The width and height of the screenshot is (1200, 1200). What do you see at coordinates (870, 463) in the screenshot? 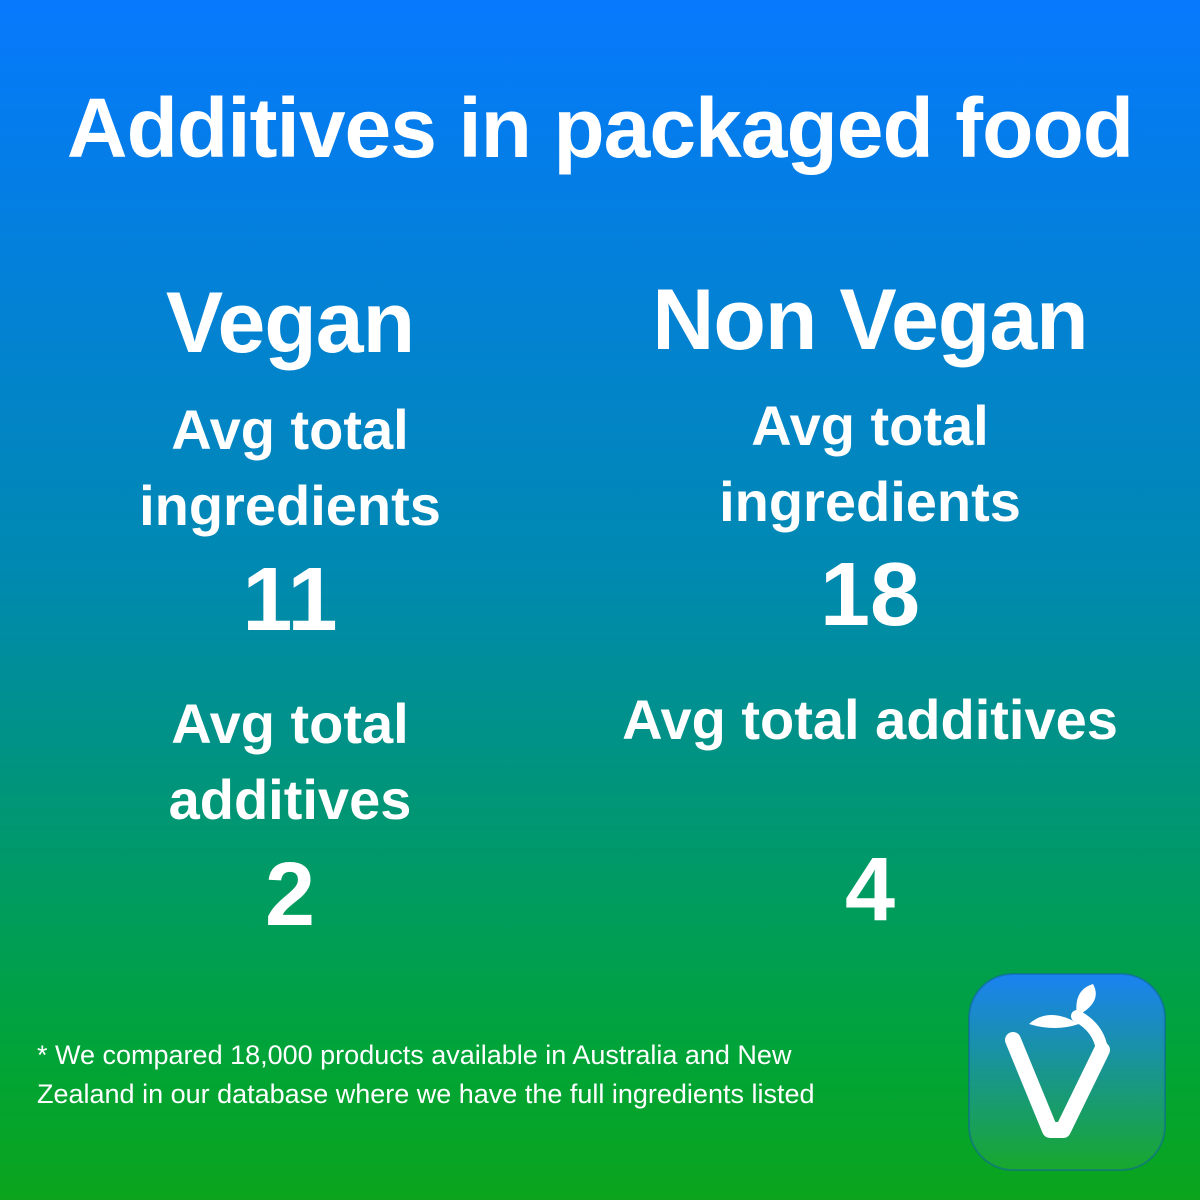
I see `non-vegan-ingredients-label: Avg total ingredients` at bounding box center [870, 463].